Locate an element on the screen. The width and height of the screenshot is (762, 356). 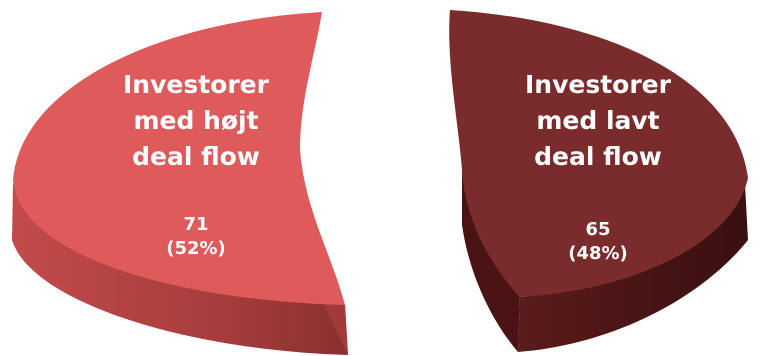
label-high-line2: med højt is located at coordinates (195, 120).